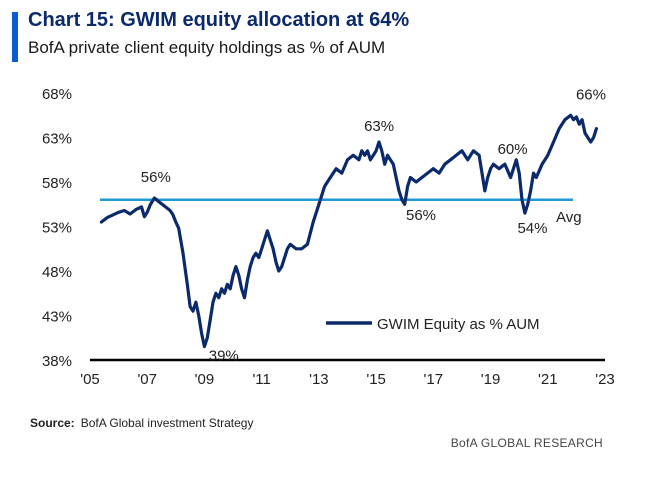 Image resolution: width=647 pixels, height=481 pixels. Describe the element at coordinates (57, 139) in the screenshot. I see `y-tick-label: 63%` at that location.